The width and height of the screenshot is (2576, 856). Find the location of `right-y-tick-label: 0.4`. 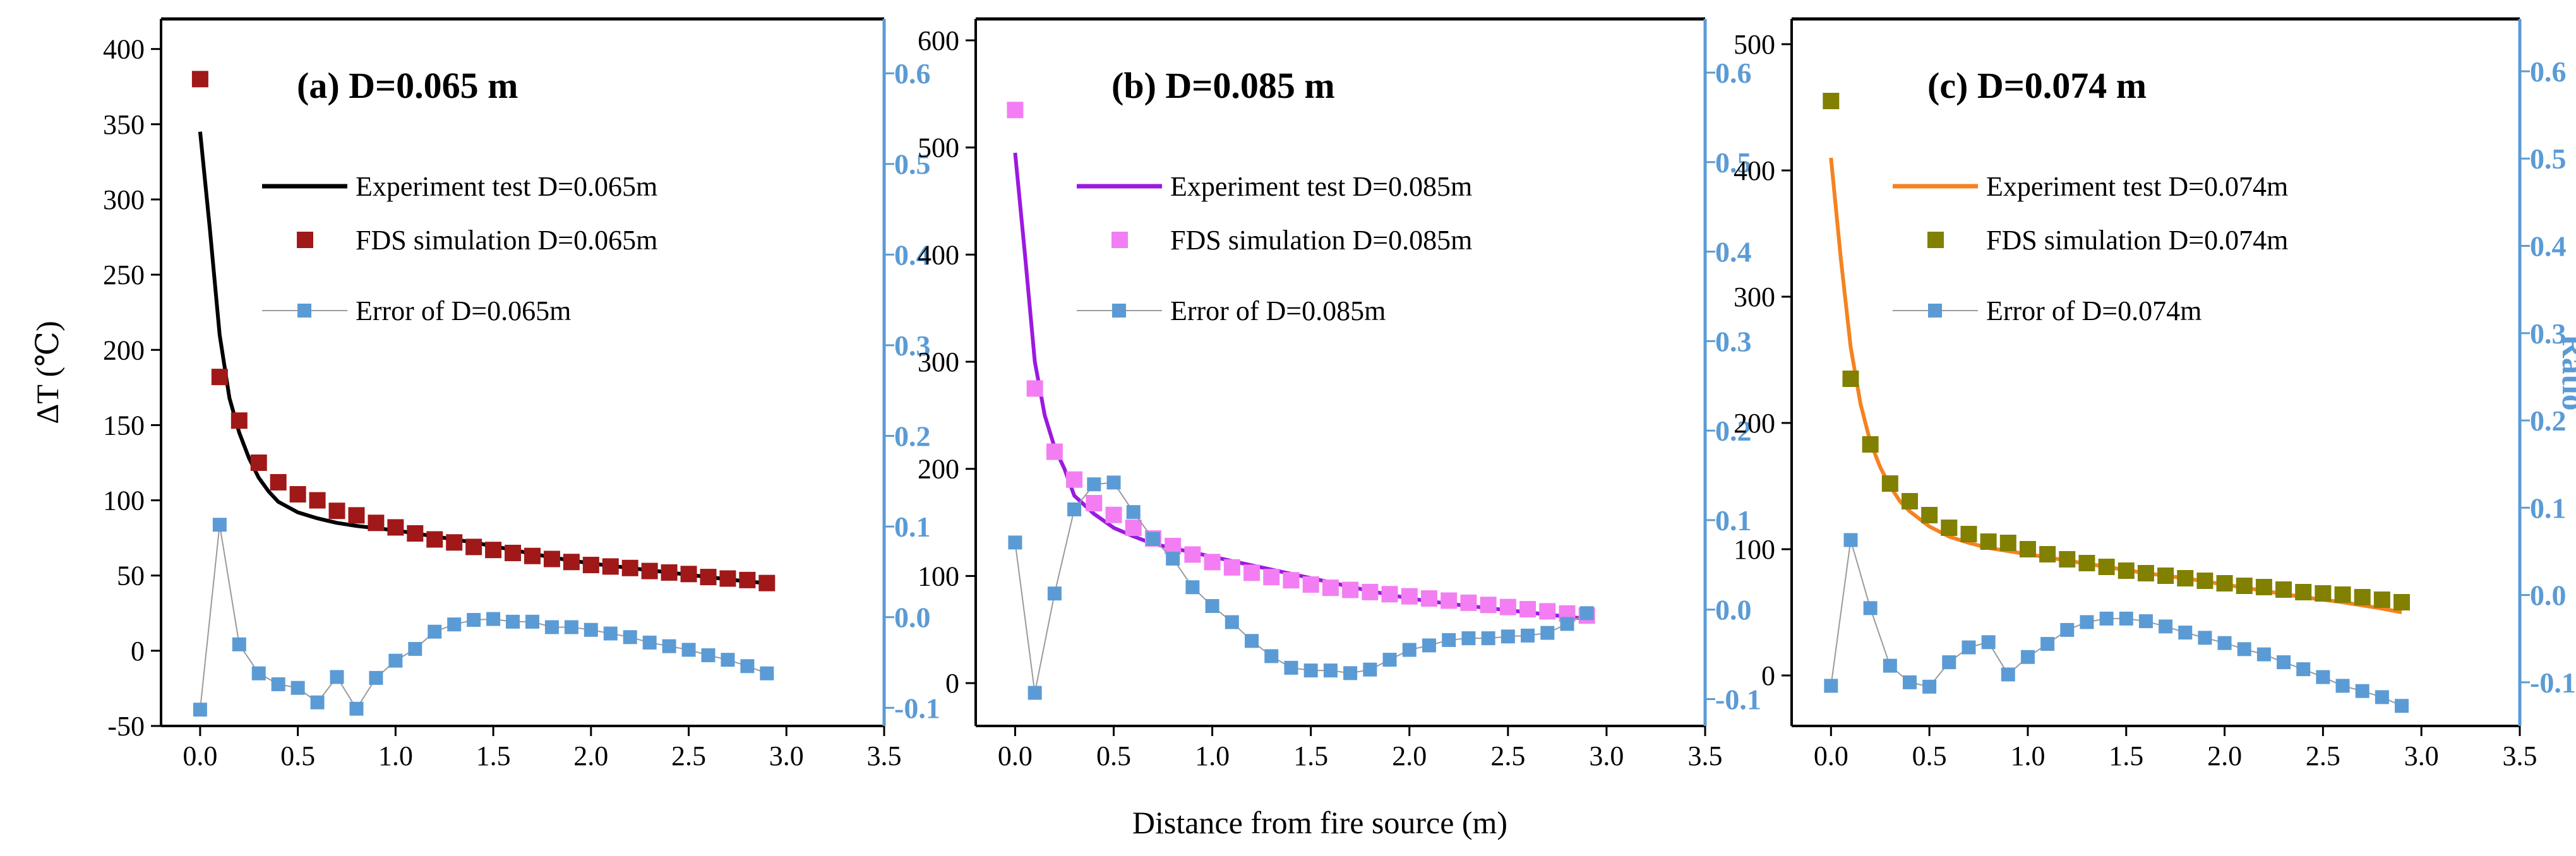

right-y-tick-label: 0.4 is located at coordinates (2548, 246).